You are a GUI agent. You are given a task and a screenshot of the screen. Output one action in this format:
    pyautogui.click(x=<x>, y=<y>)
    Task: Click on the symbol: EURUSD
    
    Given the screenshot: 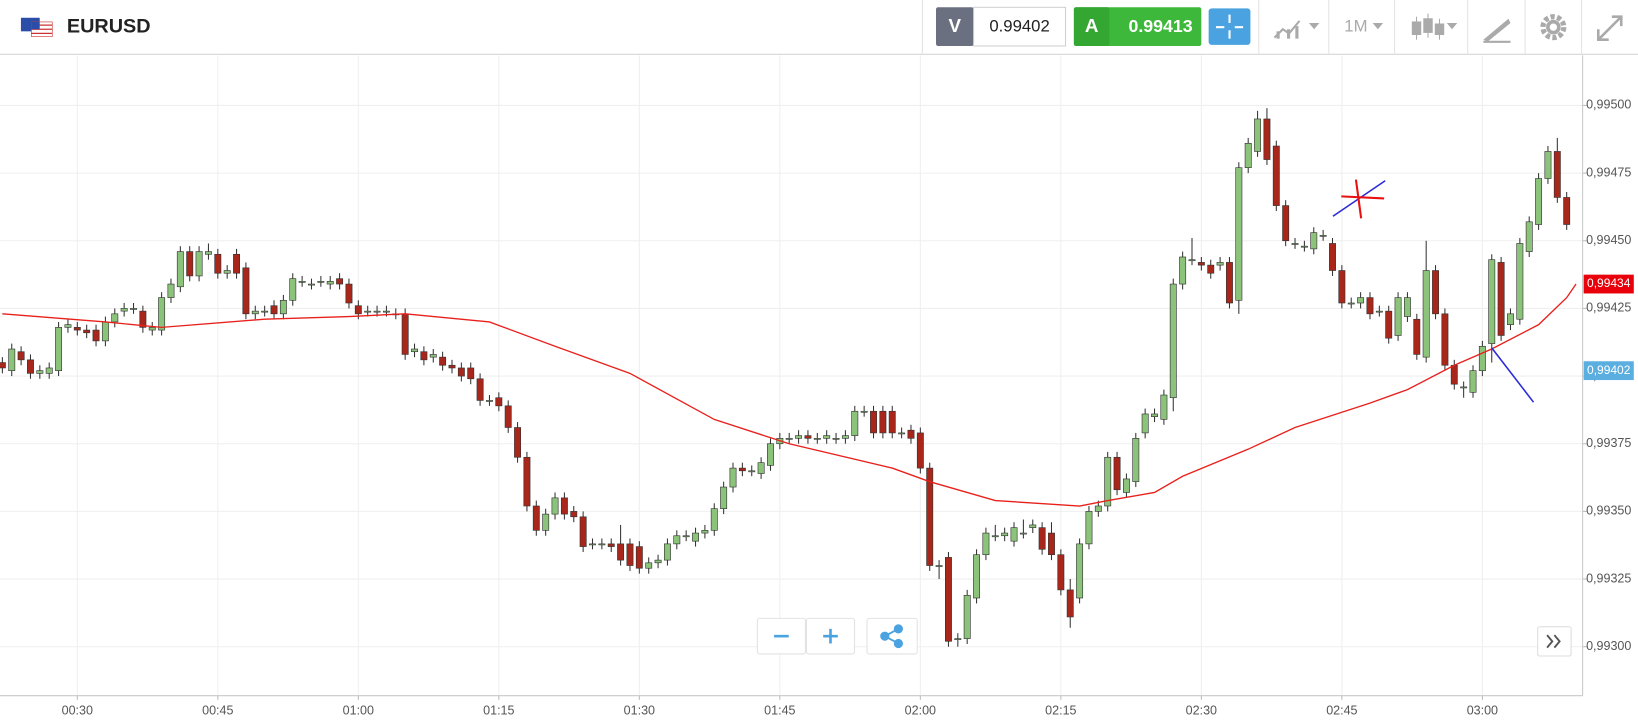 What is the action you would take?
    pyautogui.click(x=109, y=26)
    